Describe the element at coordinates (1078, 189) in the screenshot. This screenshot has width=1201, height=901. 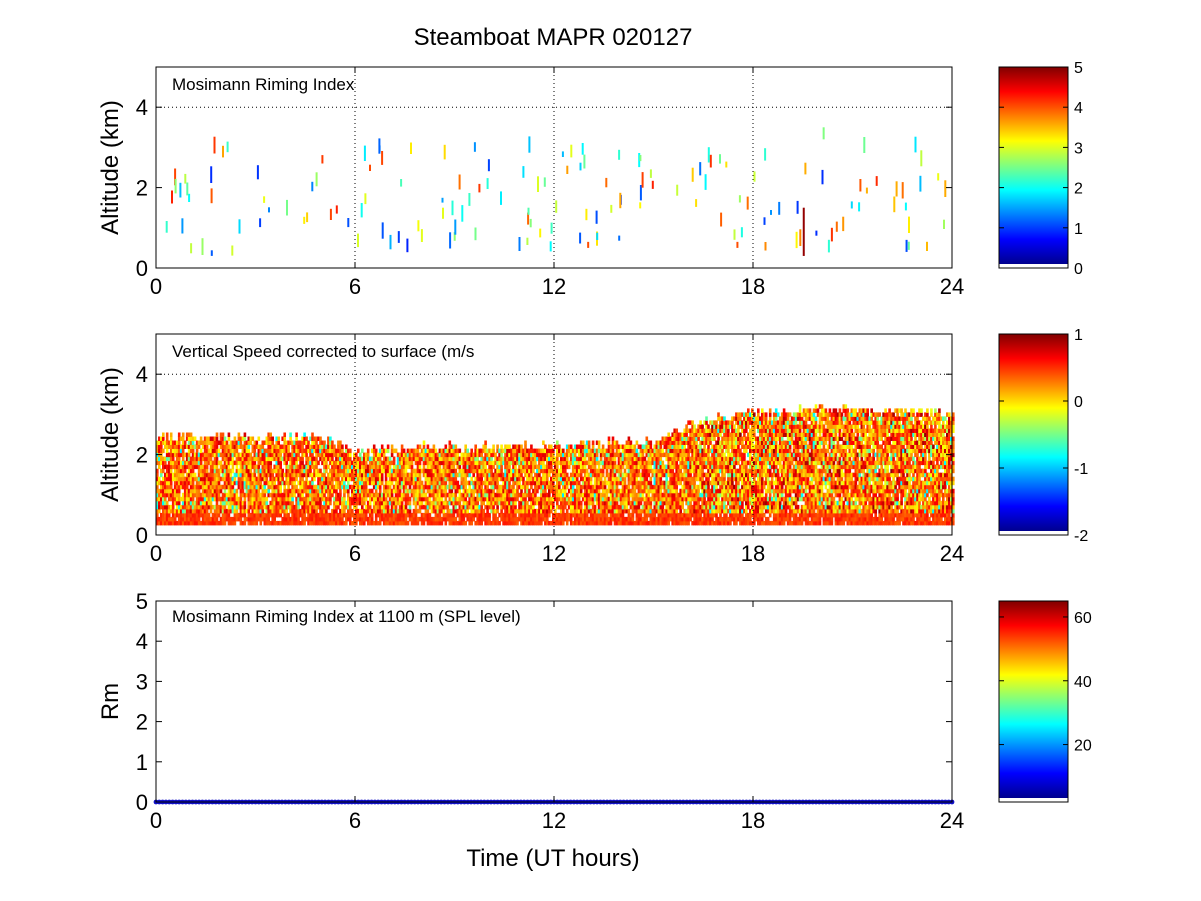
I see `colorbar-tick-label: 2` at that location.